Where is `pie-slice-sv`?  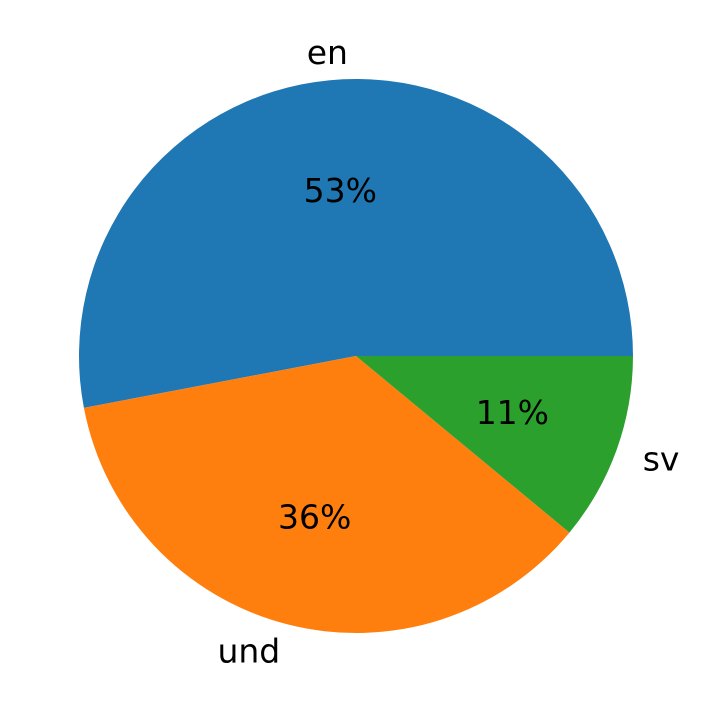 pie-slice-sv is located at coordinates (494, 444).